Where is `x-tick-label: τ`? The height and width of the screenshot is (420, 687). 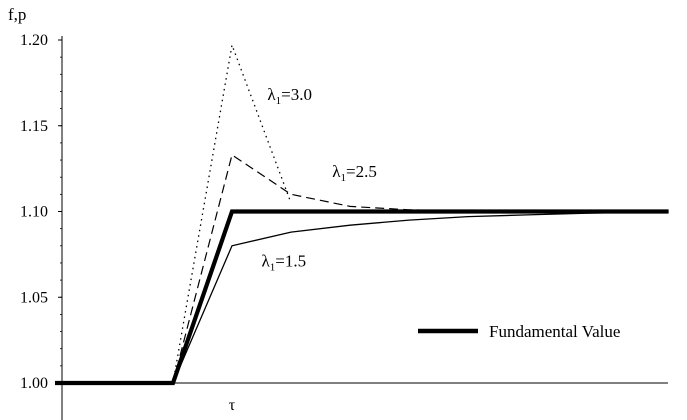 x-tick-label: τ is located at coordinates (232, 405).